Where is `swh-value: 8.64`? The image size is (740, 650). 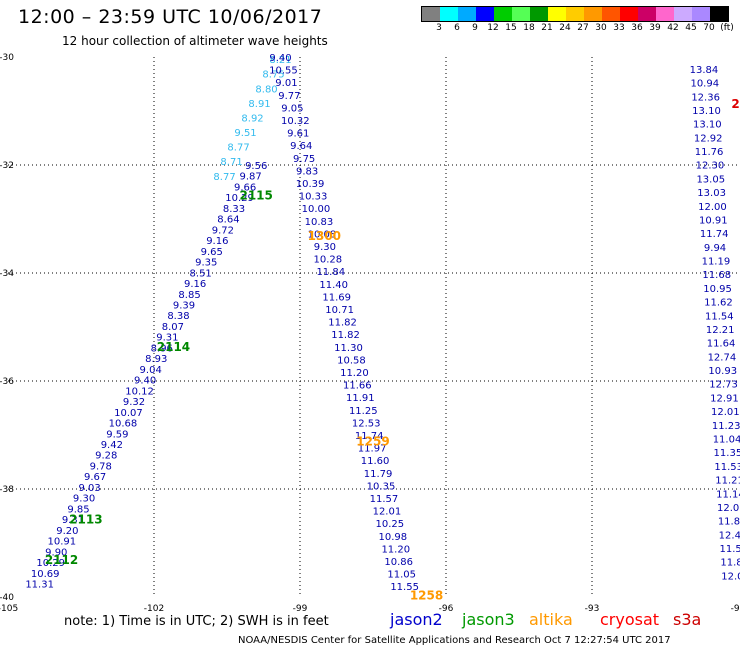
swh-value: 8.64 is located at coordinates (228, 220).